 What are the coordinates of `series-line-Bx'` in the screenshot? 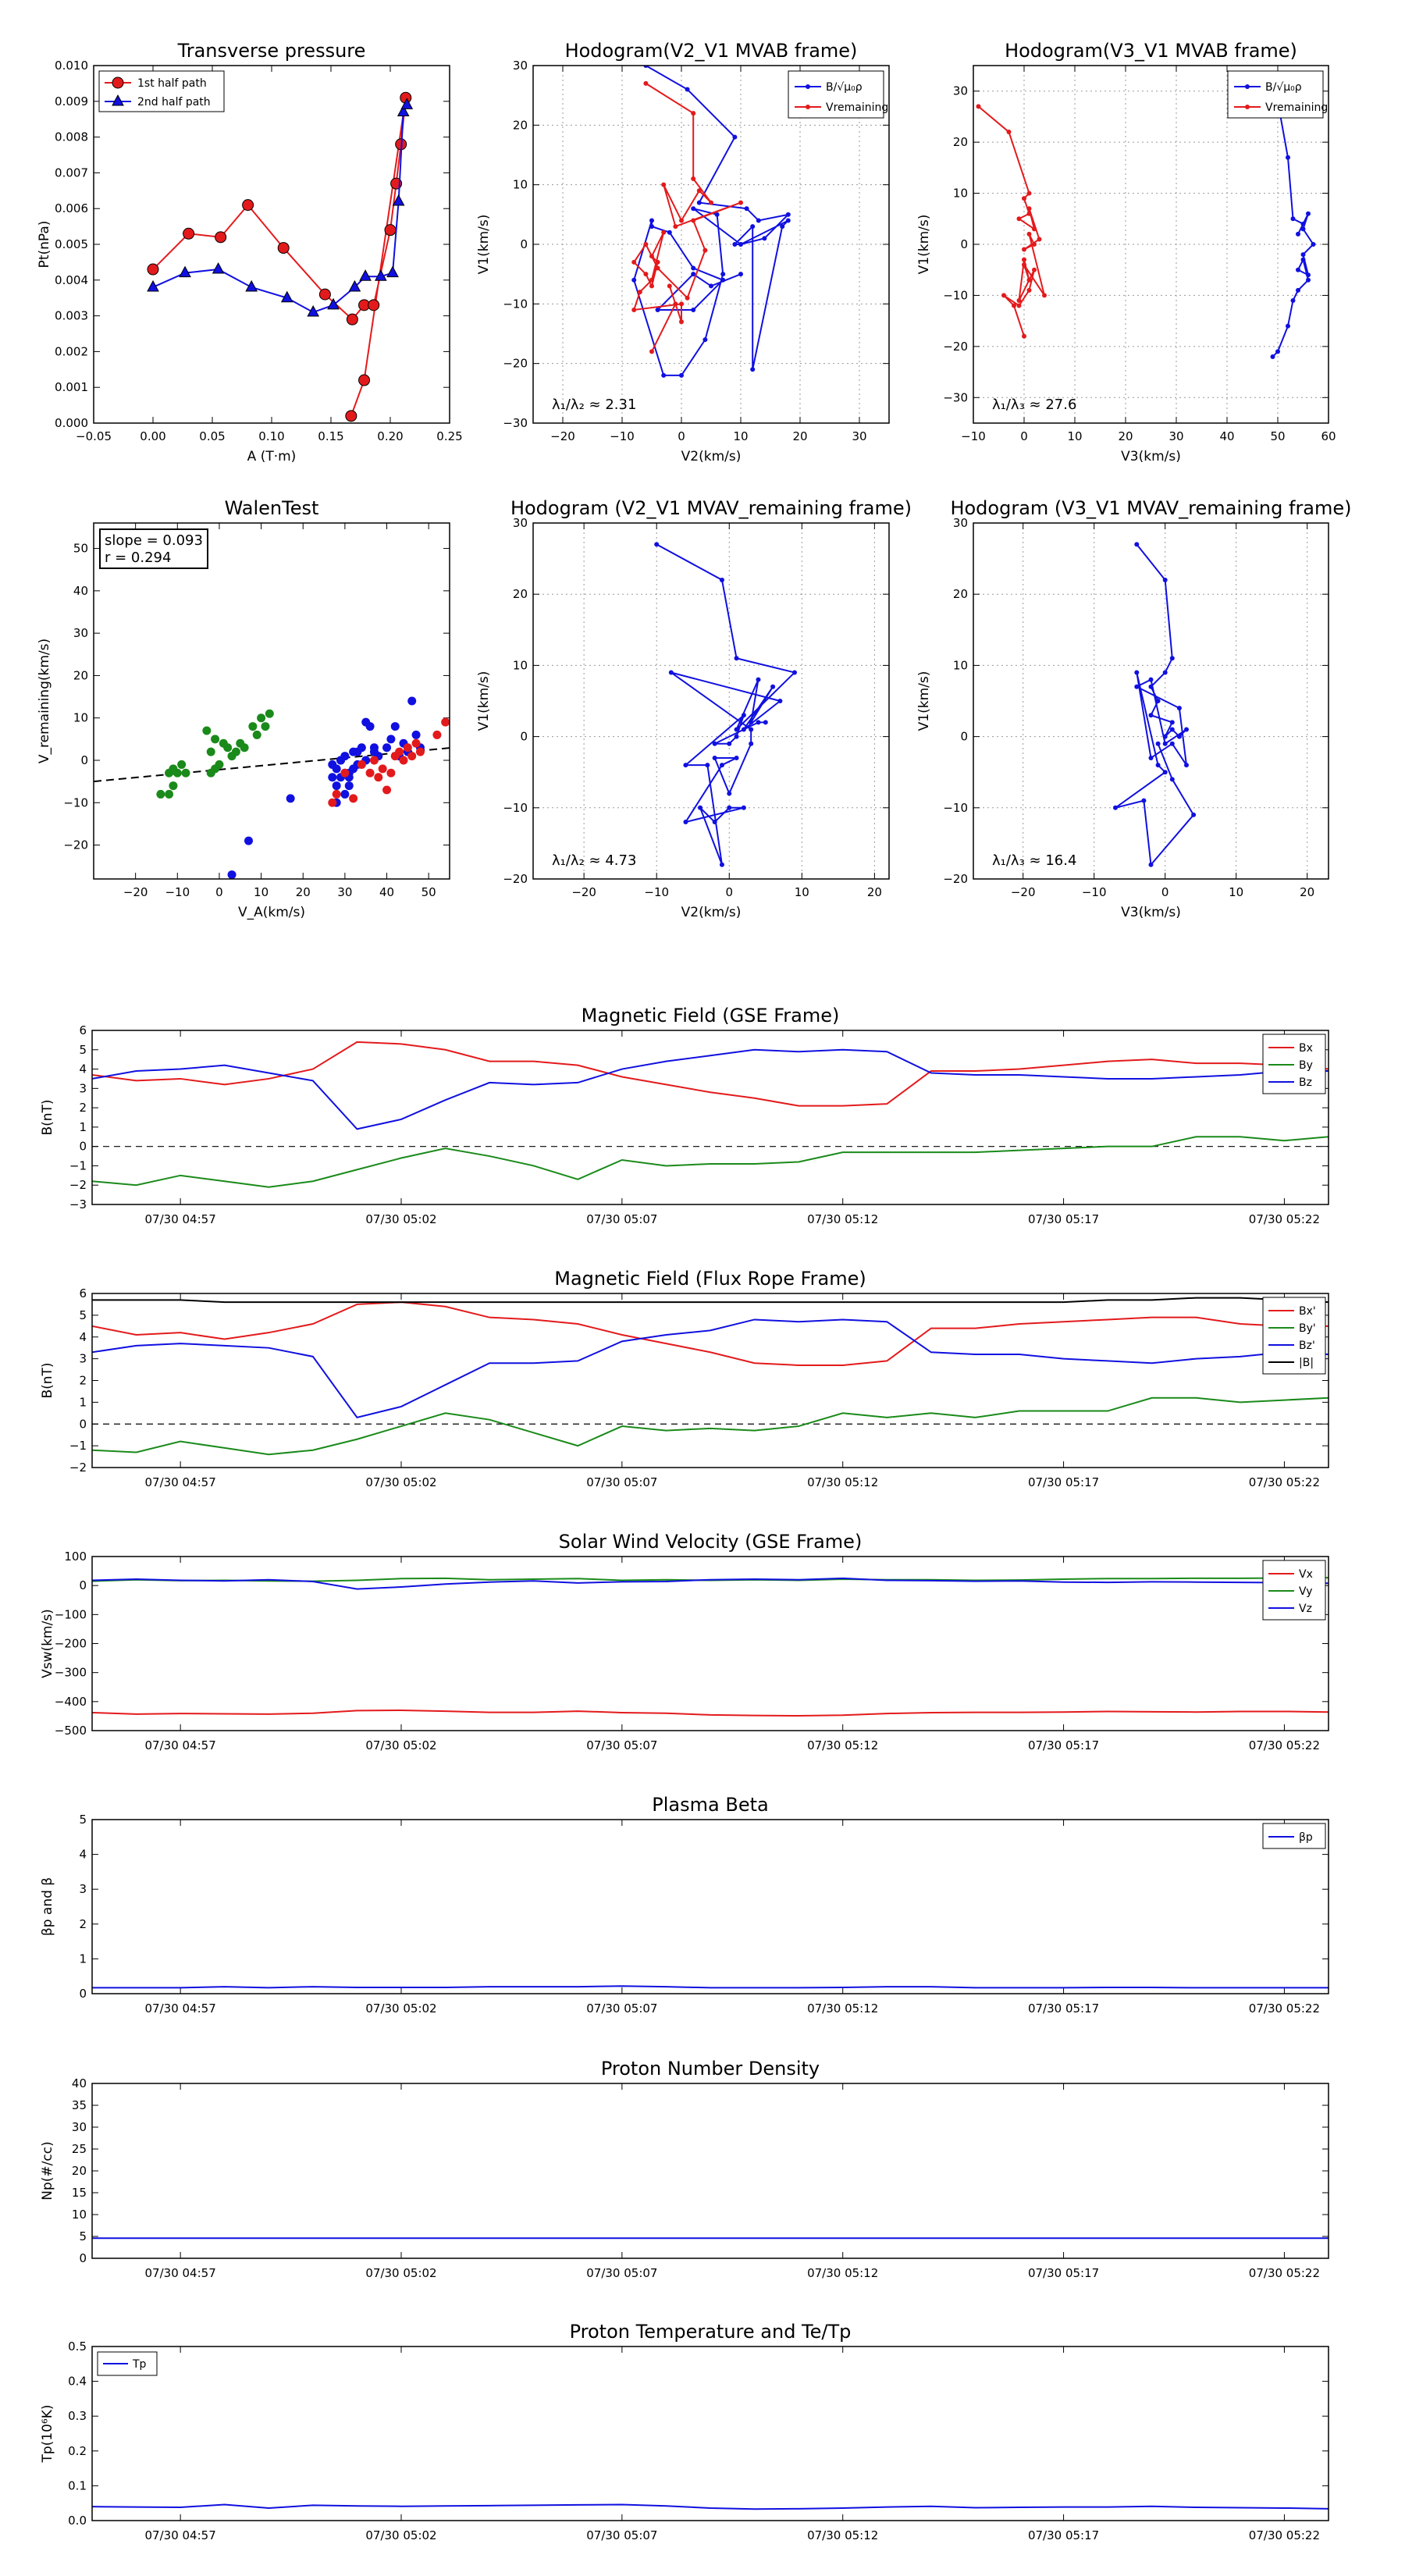 It's located at (711, 1333).